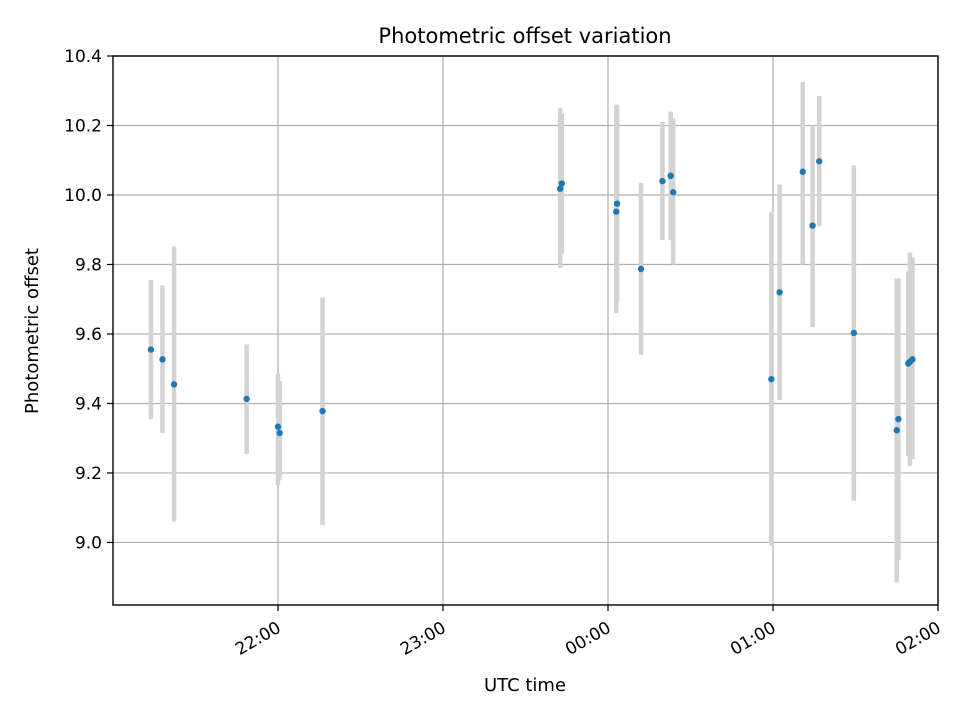 The image size is (960, 720). I want to click on y-tick-label: 9.4, so click(88, 404).